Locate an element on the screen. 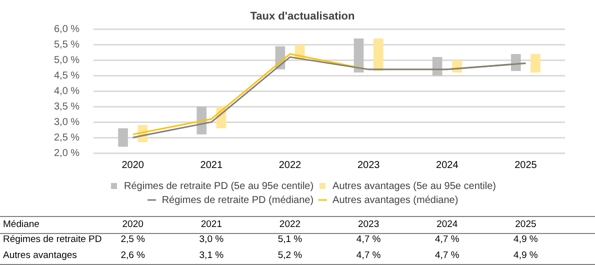  x-tick-label: 2024 is located at coordinates (447, 165).